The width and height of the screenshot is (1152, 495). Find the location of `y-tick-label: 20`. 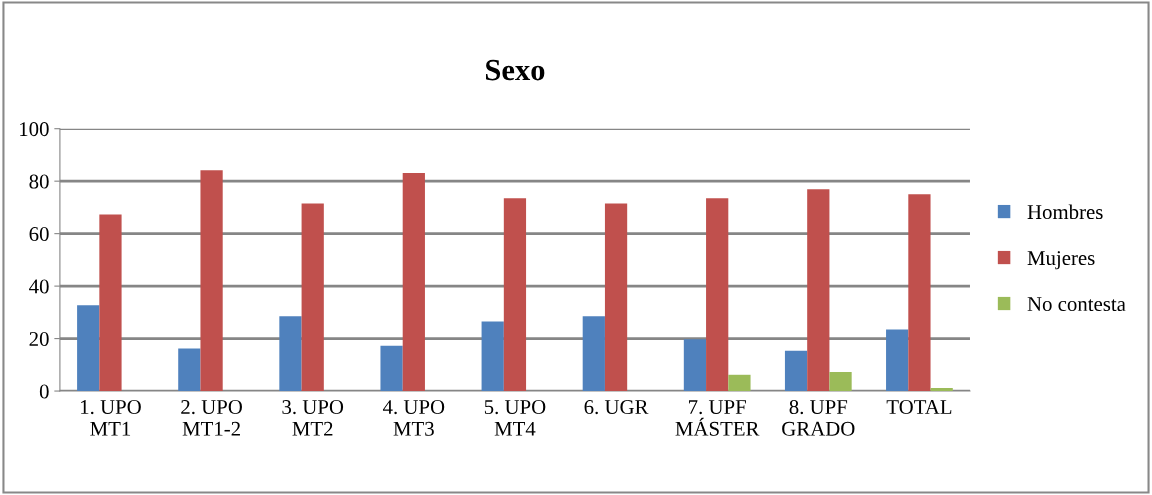

y-tick-label: 20 is located at coordinates (39, 339).